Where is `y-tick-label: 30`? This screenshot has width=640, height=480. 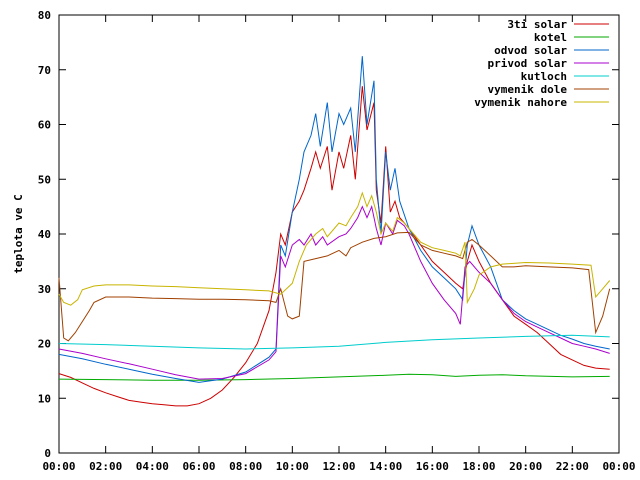 y-tick-label: 30 is located at coordinates (44, 289).